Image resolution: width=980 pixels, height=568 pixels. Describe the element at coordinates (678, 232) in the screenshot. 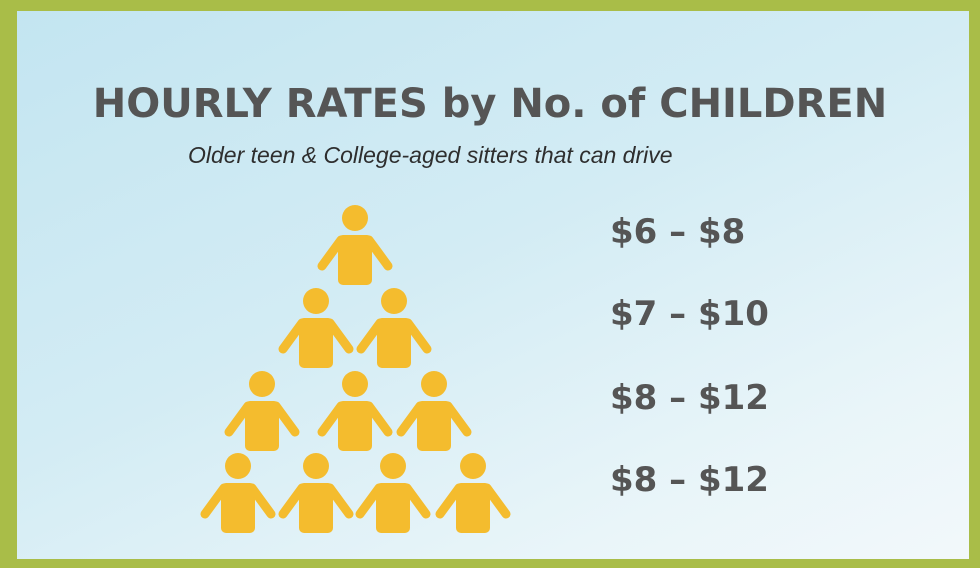

I see `rate-tier-1: $6 – $8` at that location.